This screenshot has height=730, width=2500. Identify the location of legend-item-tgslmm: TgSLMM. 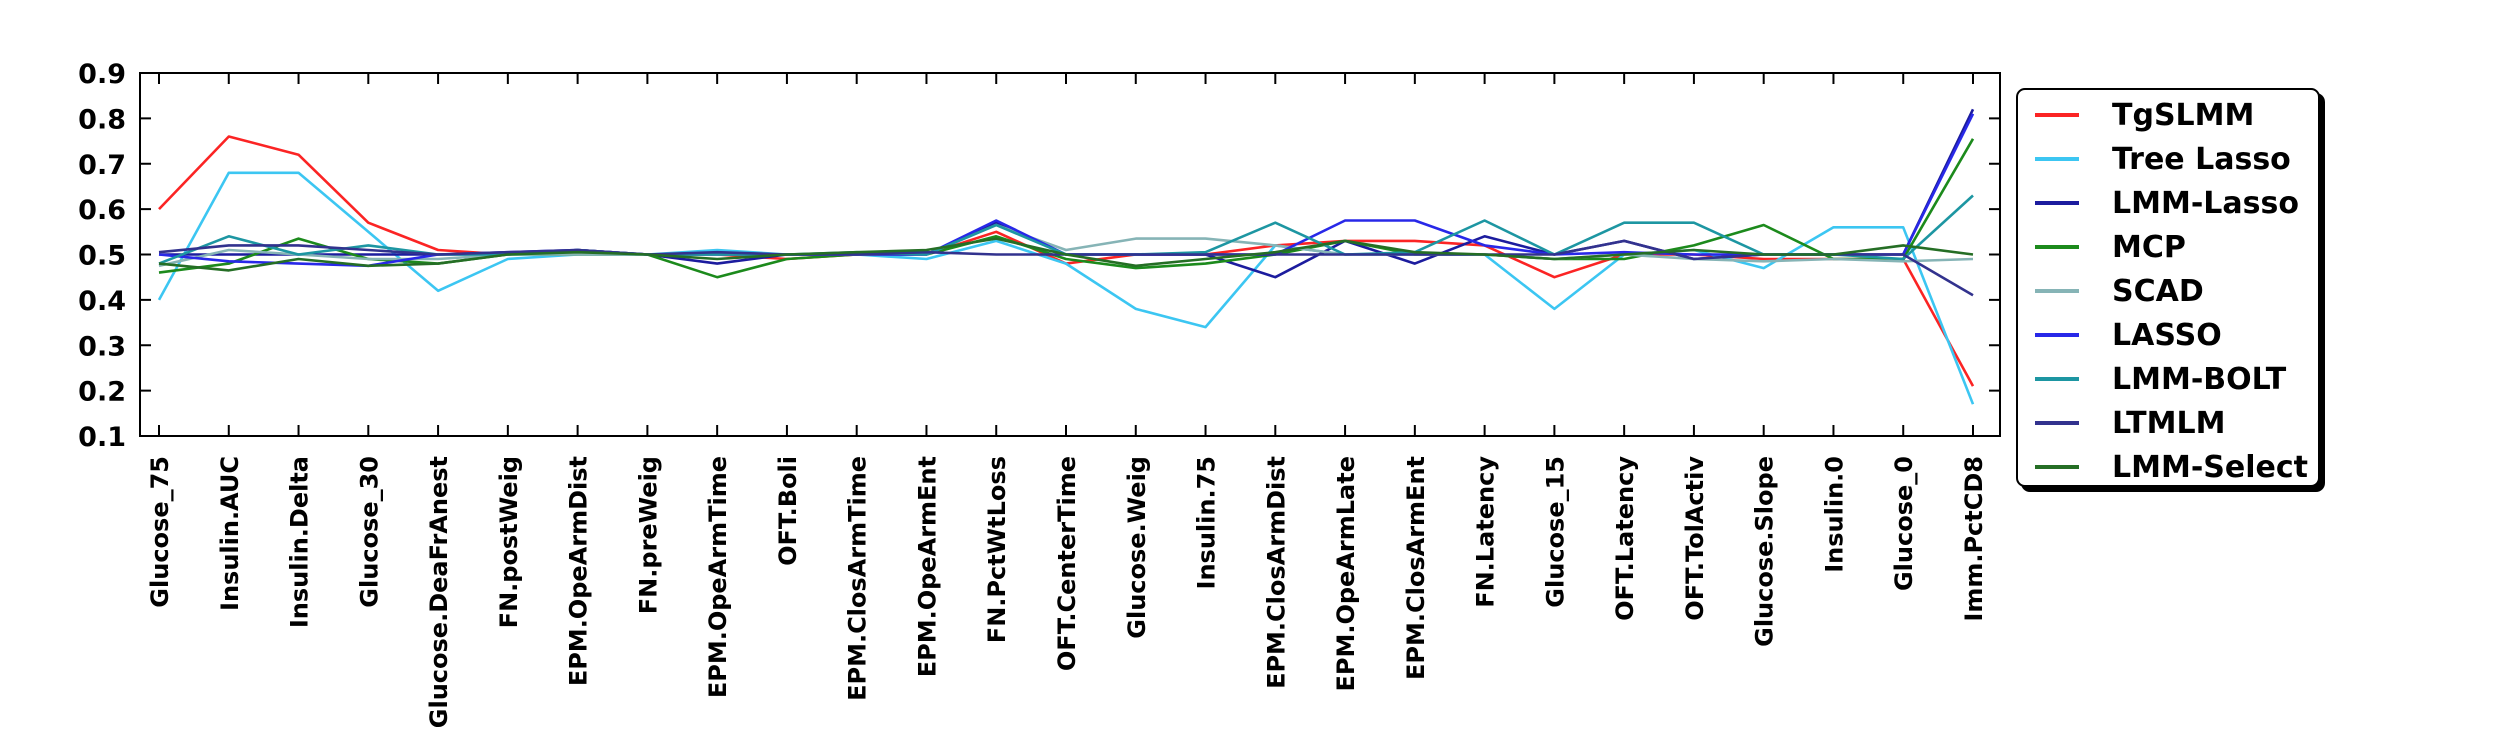
(2168, 115).